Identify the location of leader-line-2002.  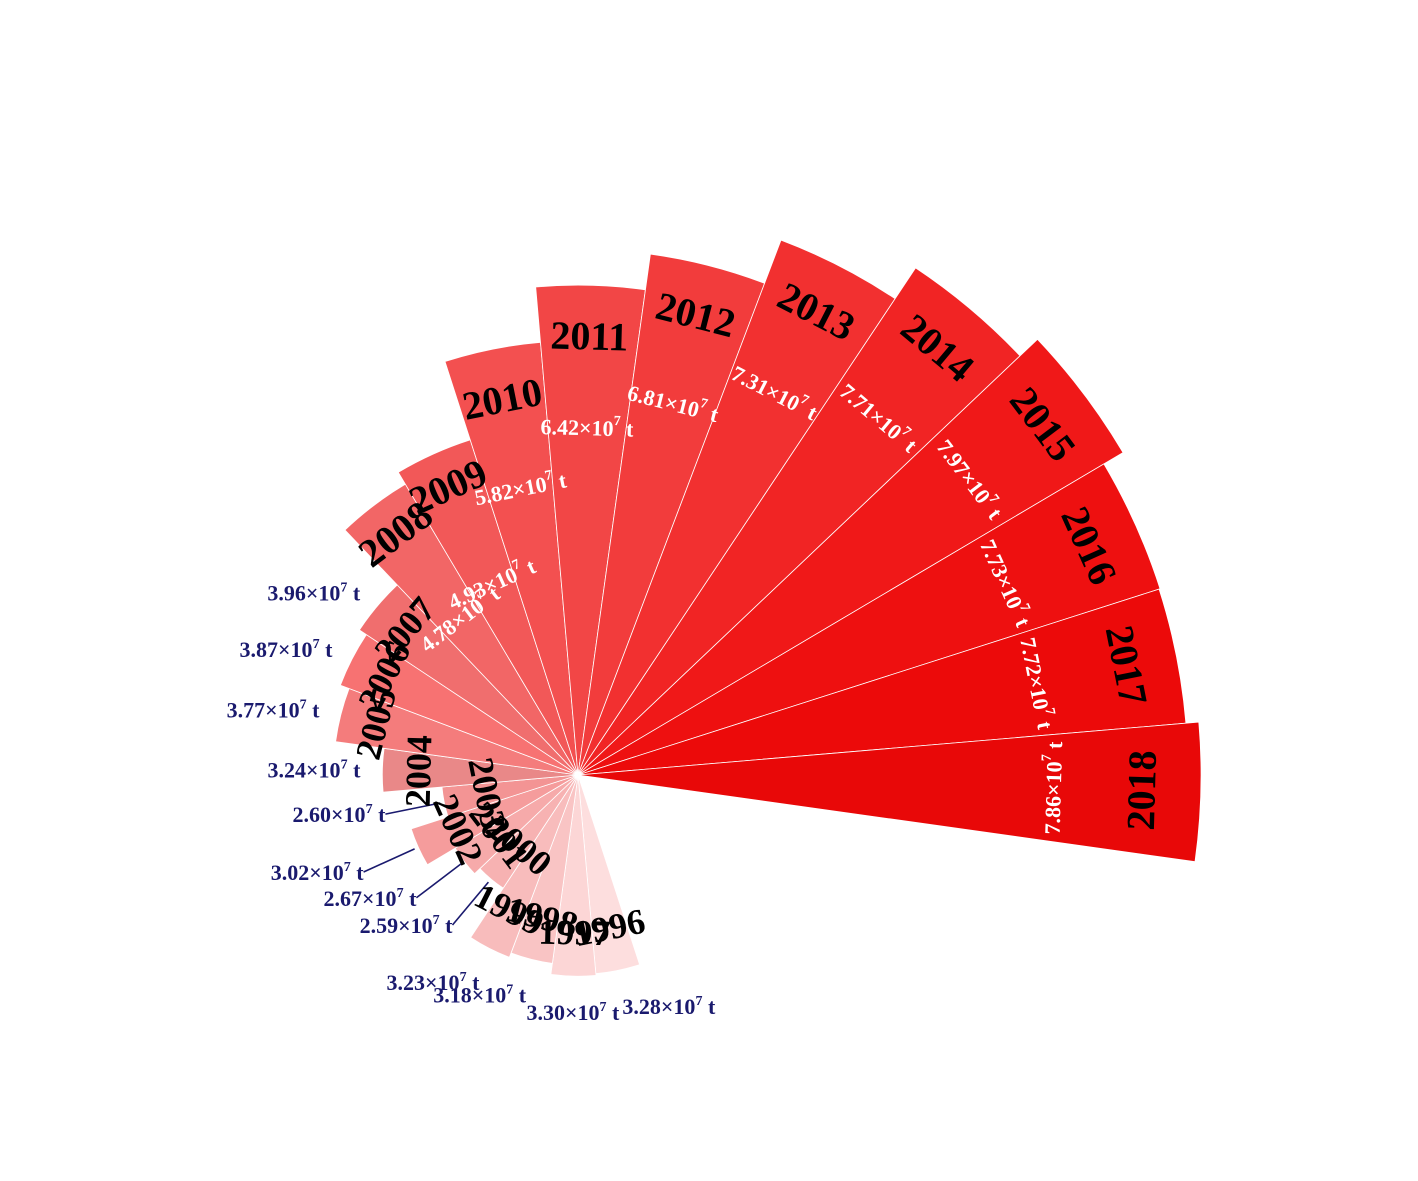
(389, 860).